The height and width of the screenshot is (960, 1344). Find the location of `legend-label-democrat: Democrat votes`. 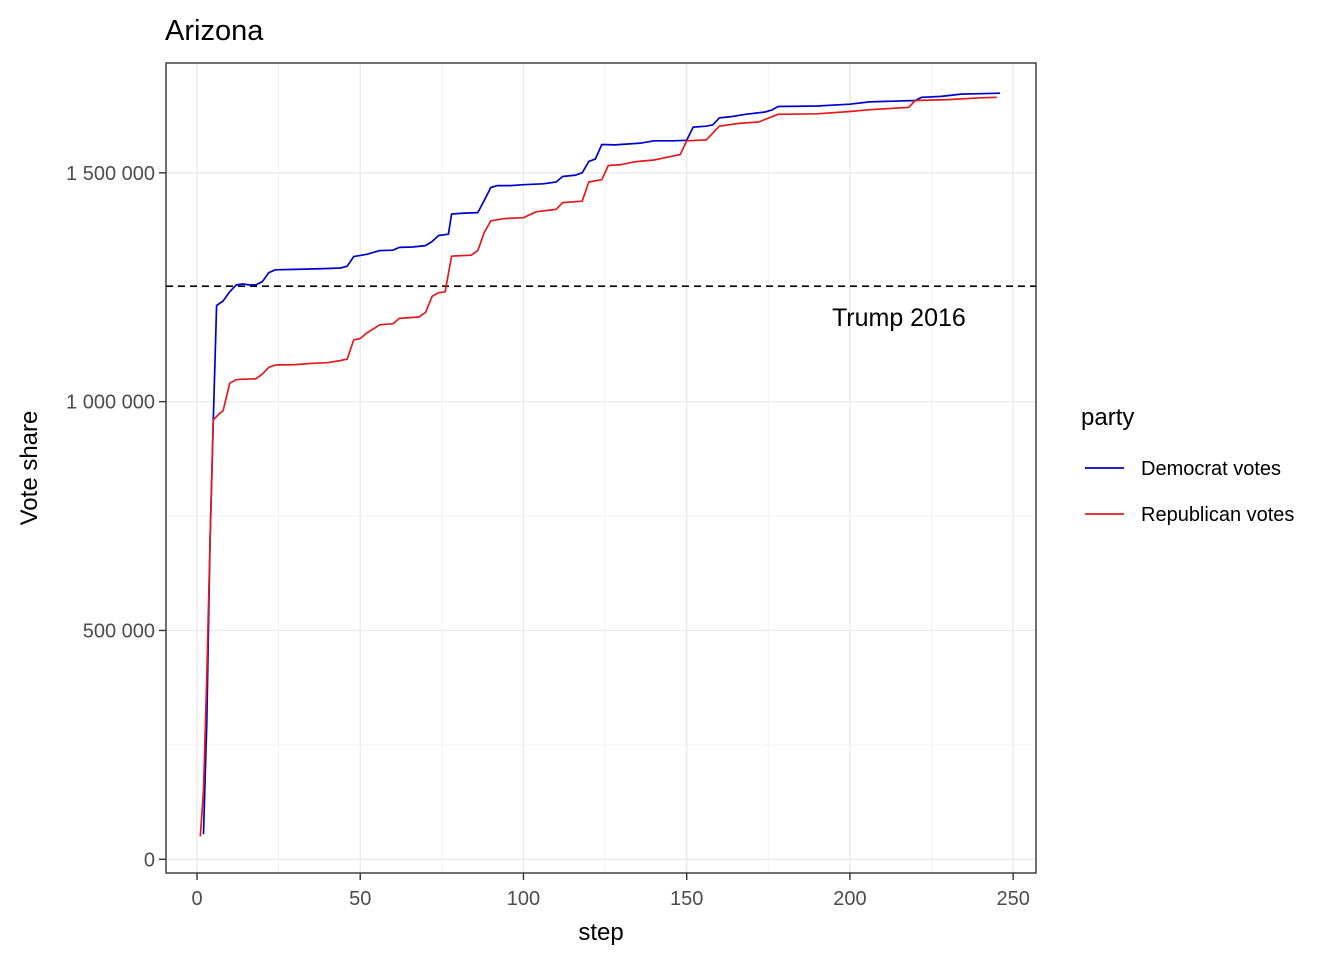

legend-label-democrat: Democrat votes is located at coordinates (1211, 469).